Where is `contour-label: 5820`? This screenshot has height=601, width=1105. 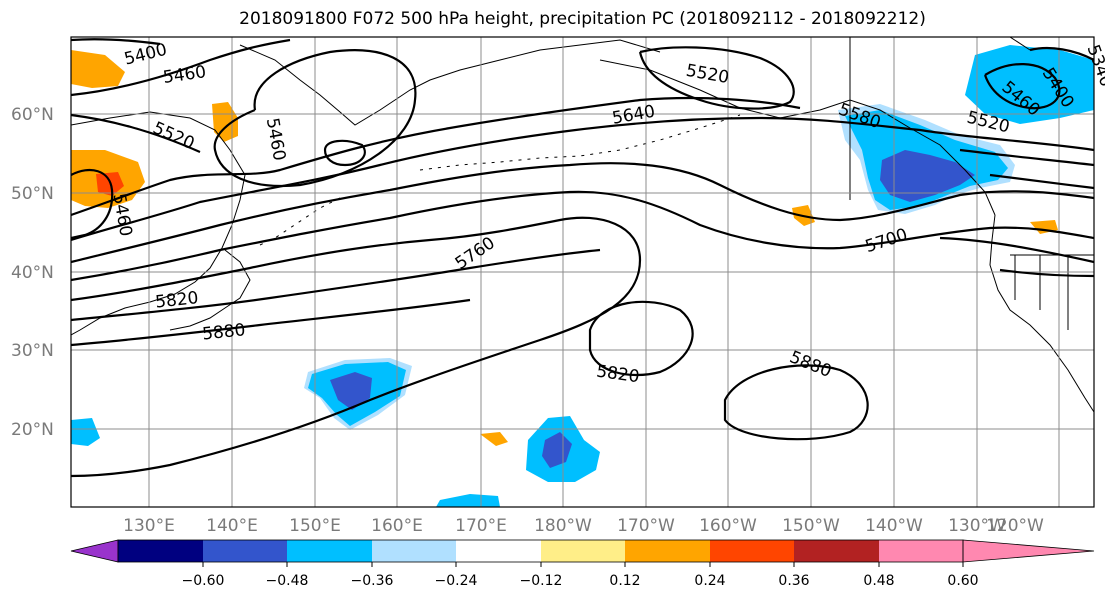
contour-label: 5820 is located at coordinates (176, 300).